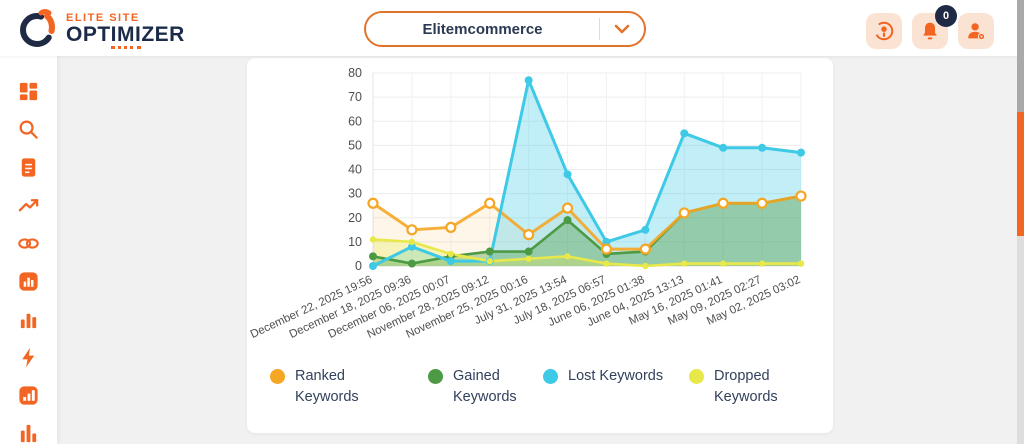 The width and height of the screenshot is (1024, 444). I want to click on sidebar-item-trending-up, so click(28, 205).